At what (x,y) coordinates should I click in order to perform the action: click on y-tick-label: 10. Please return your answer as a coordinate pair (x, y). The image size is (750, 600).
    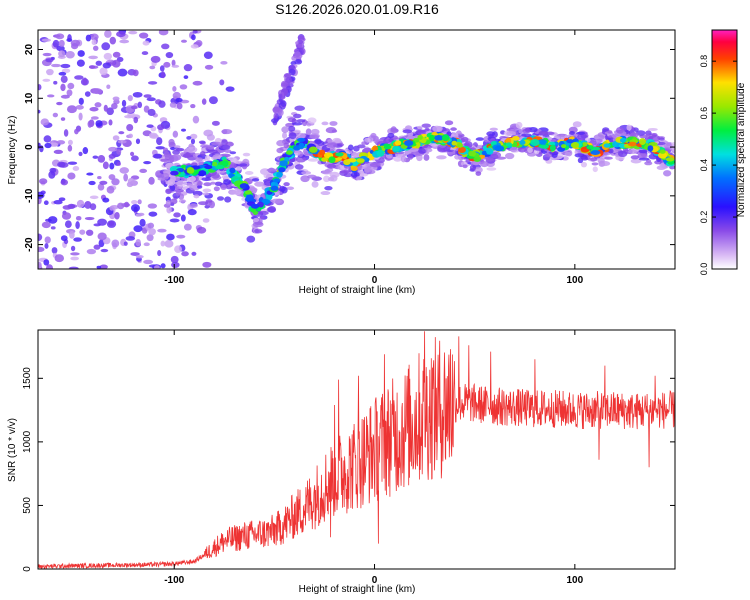
    Looking at the image, I should click on (29, 98).